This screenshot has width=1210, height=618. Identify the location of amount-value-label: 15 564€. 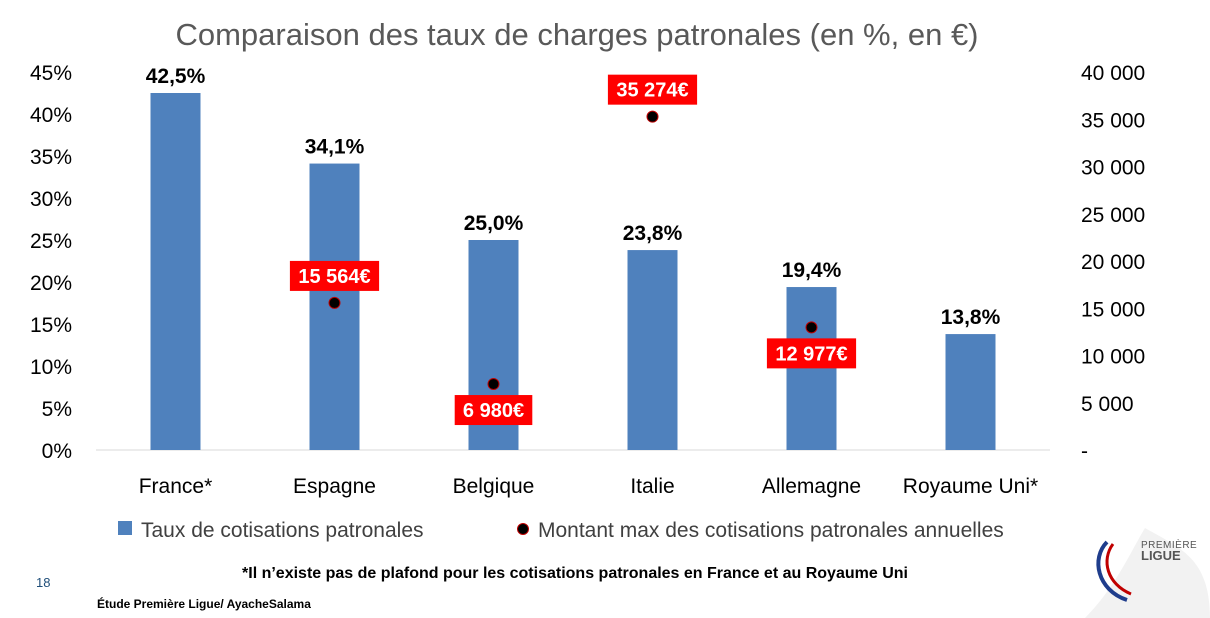
(334, 277).